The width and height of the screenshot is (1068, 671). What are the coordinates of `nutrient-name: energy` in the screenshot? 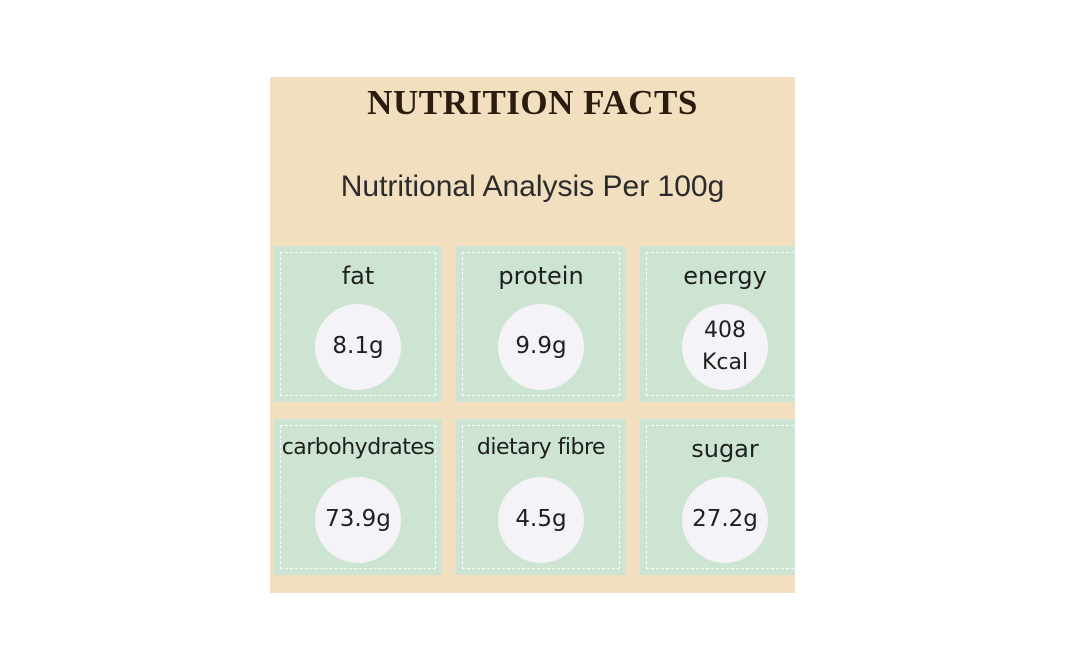 It's located at (725, 276).